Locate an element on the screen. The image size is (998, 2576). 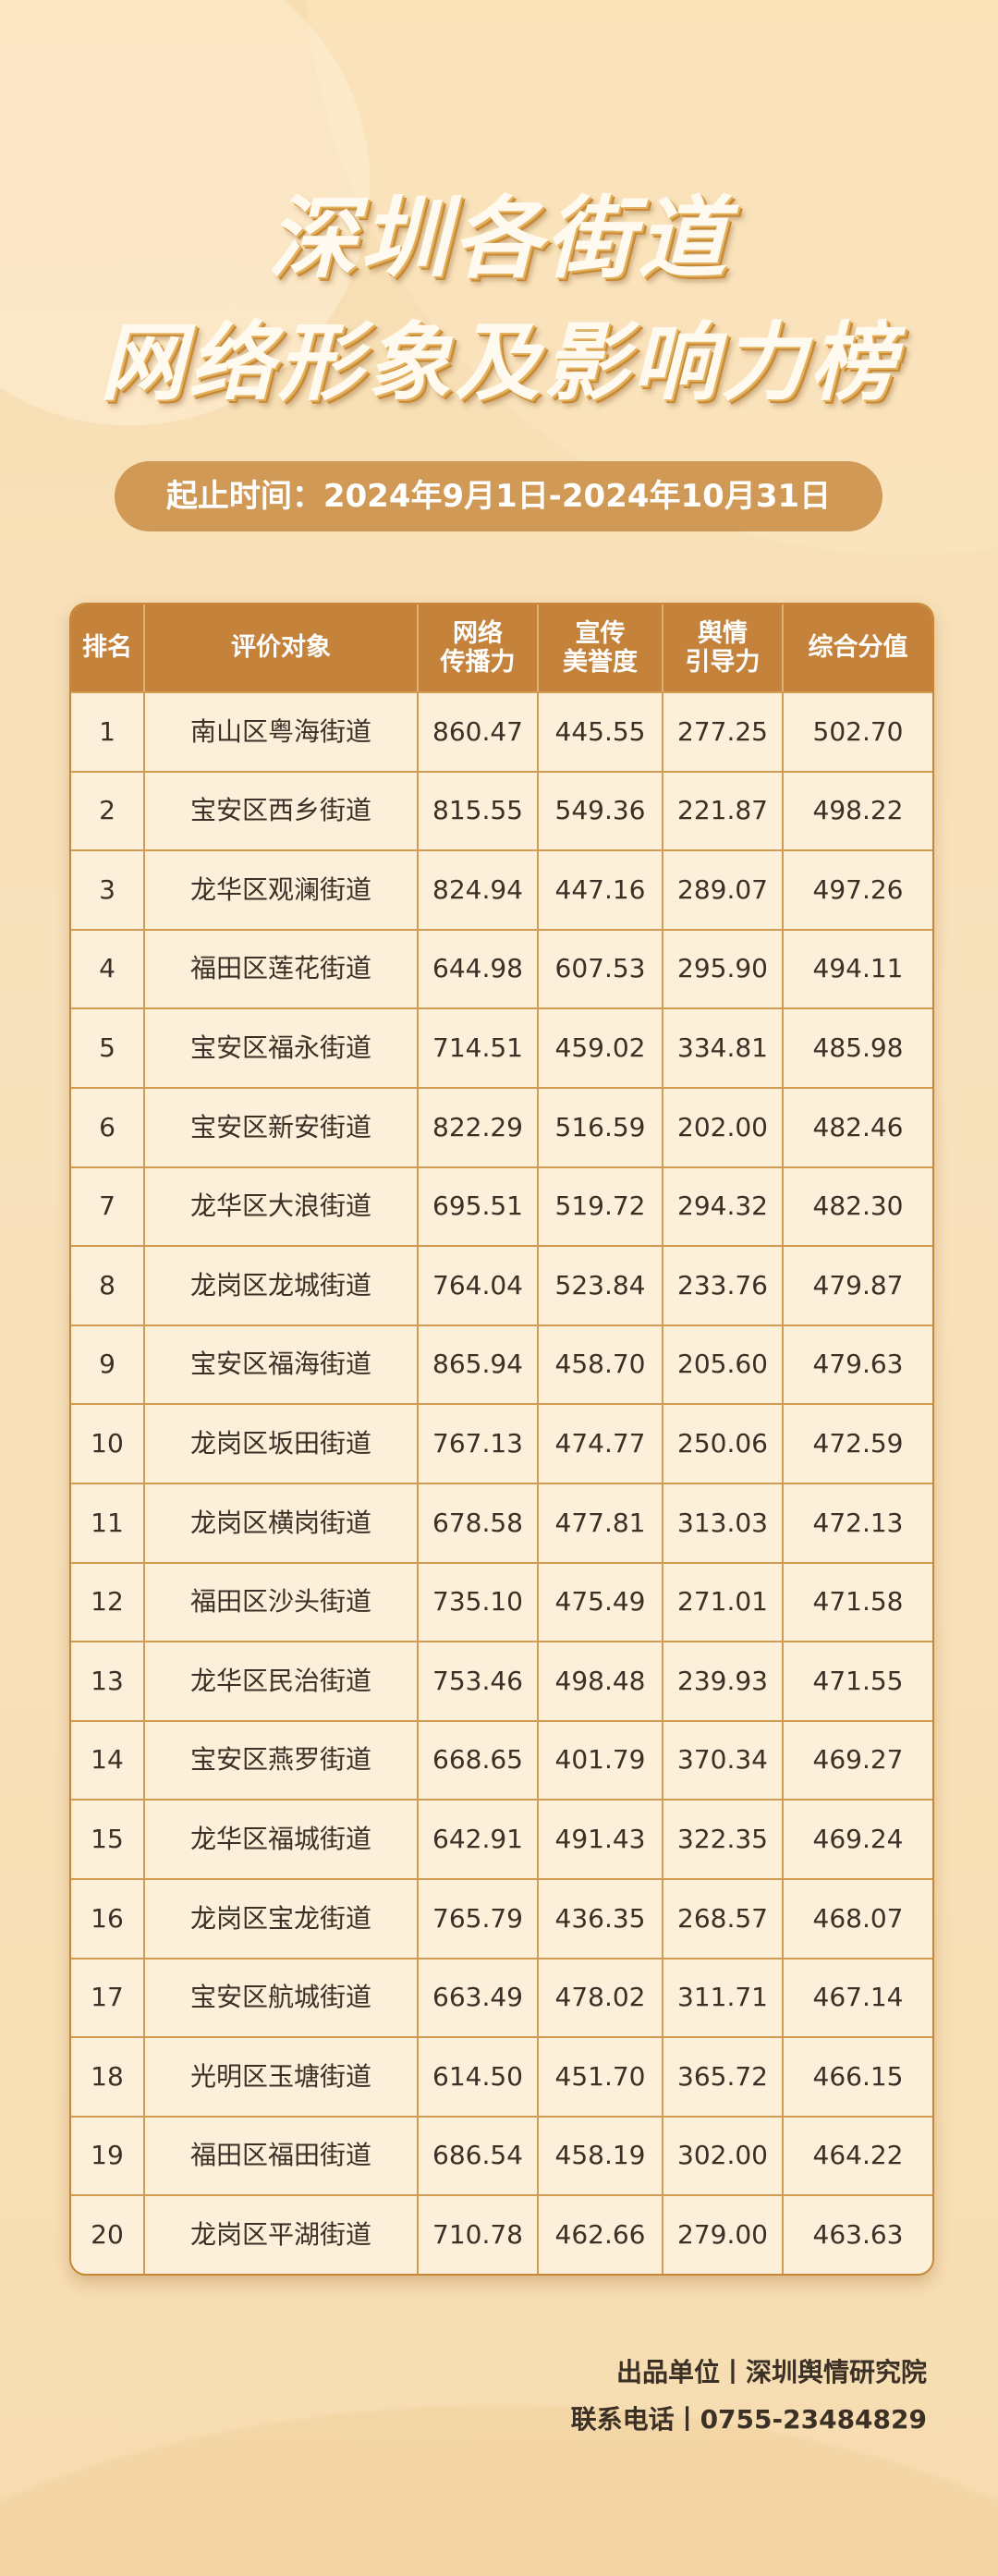
cell-publicity-reputation: 519.72 is located at coordinates (599, 1206).